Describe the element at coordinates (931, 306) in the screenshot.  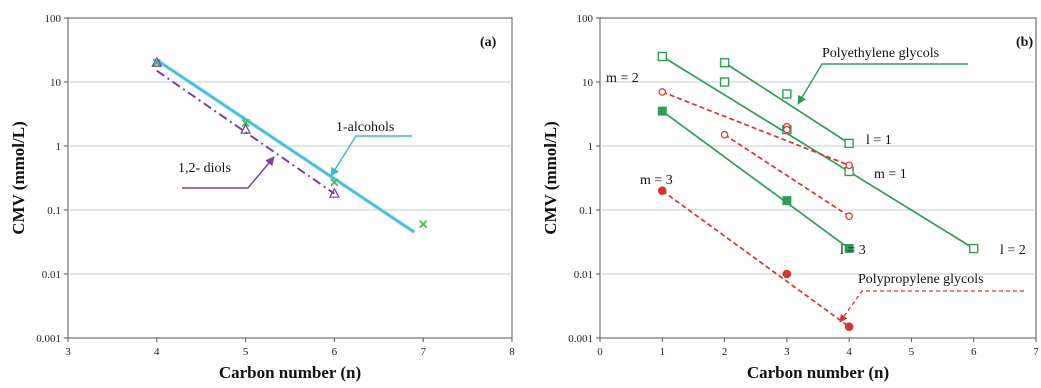
I see `annotation-line-ppg` at that location.